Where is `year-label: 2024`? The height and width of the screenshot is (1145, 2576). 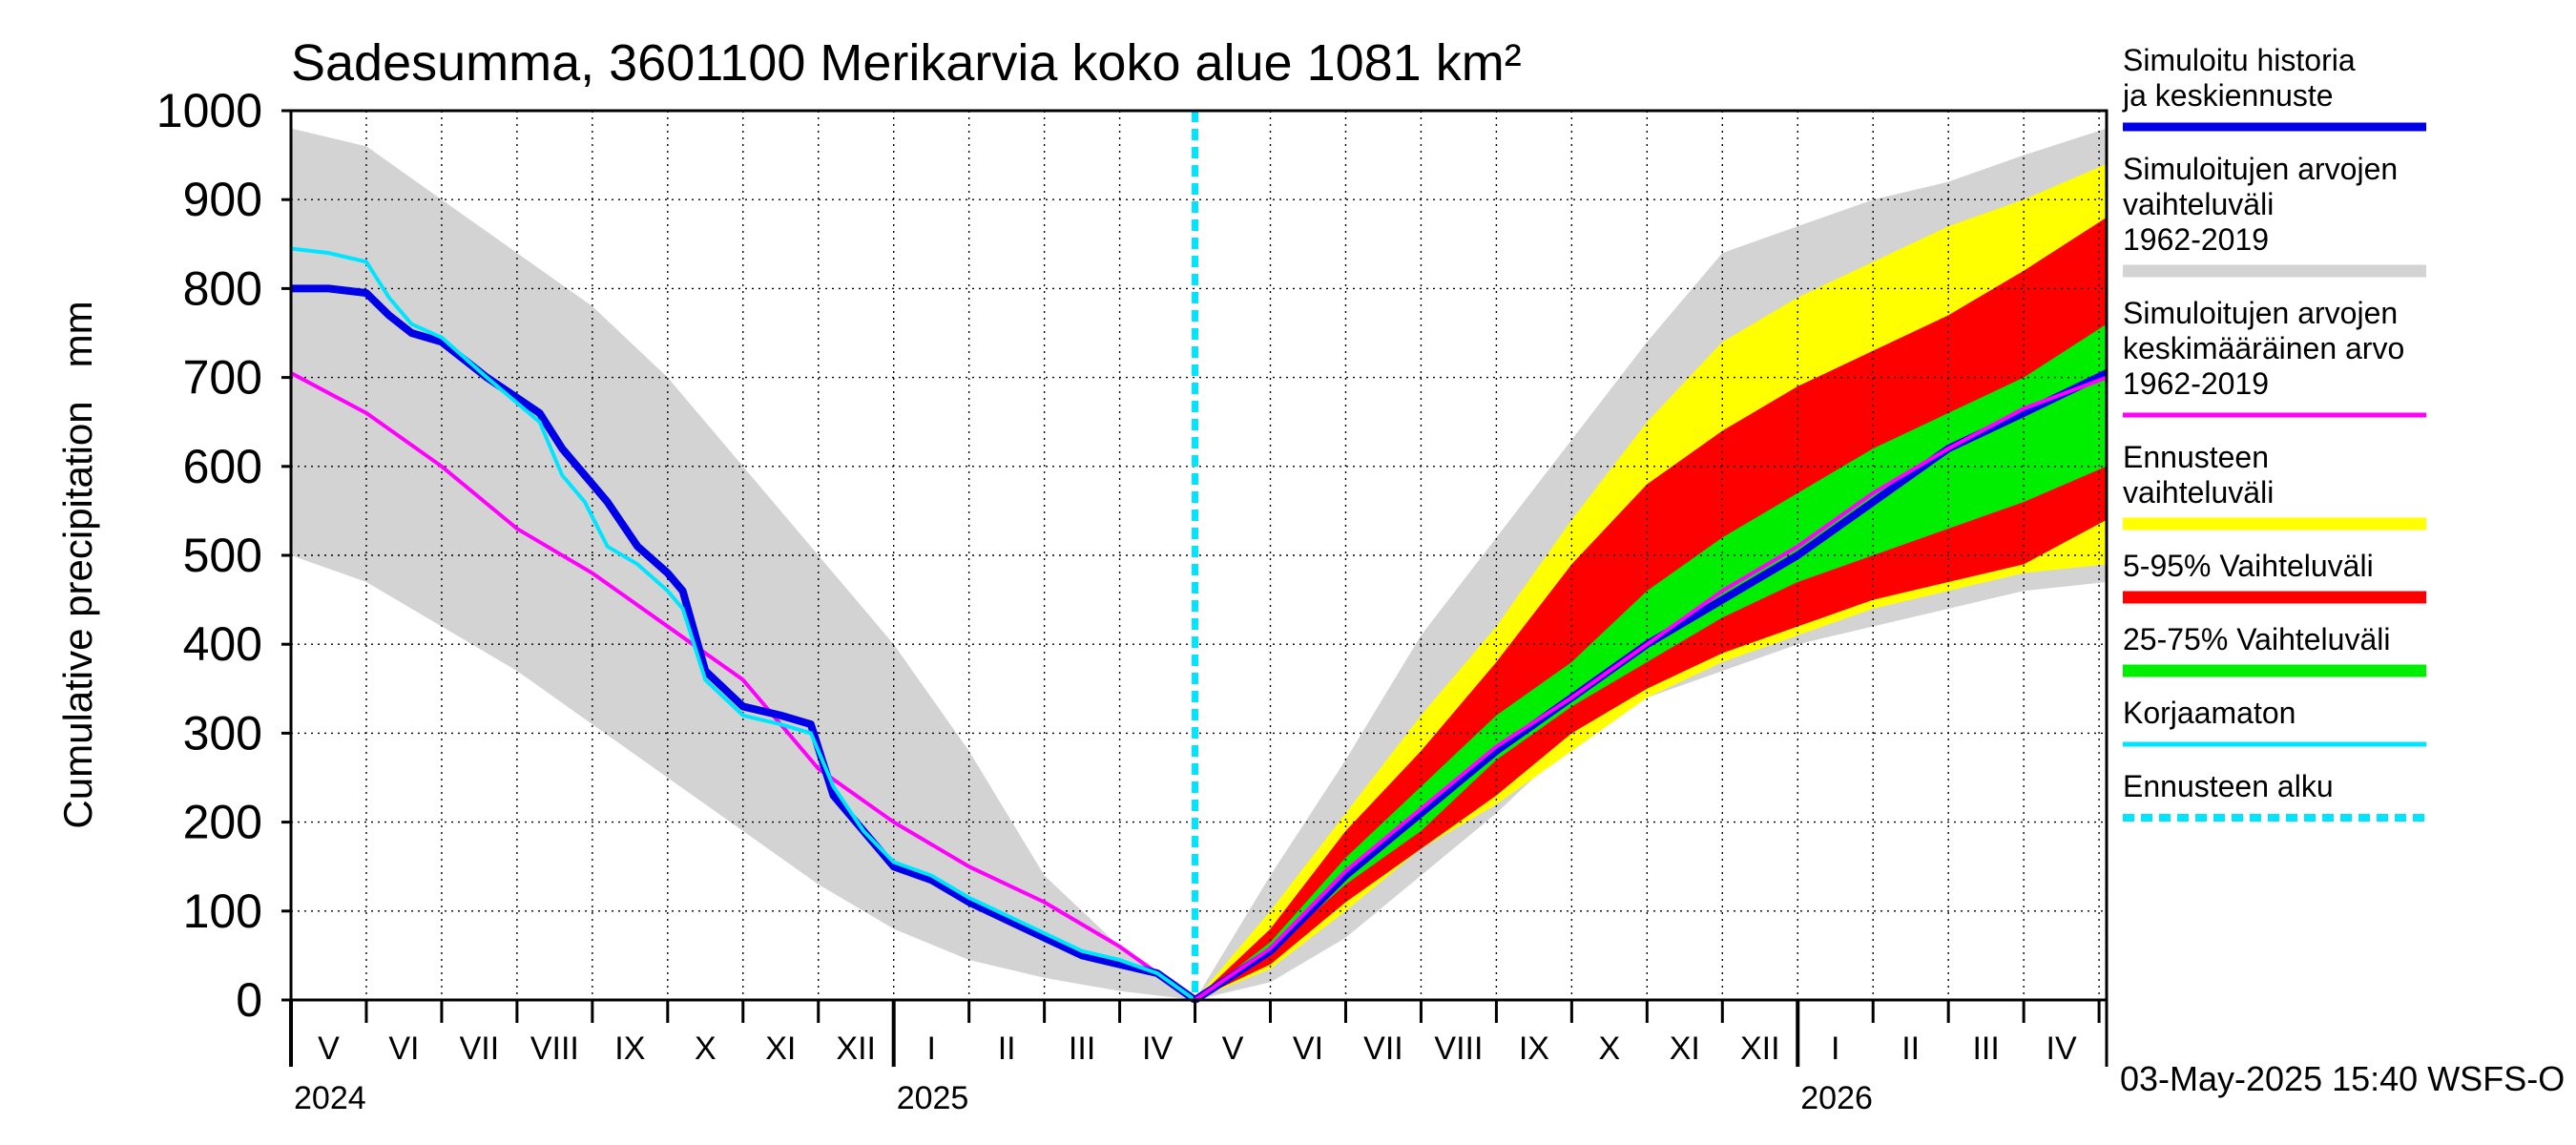 year-label: 2024 is located at coordinates (330, 1098).